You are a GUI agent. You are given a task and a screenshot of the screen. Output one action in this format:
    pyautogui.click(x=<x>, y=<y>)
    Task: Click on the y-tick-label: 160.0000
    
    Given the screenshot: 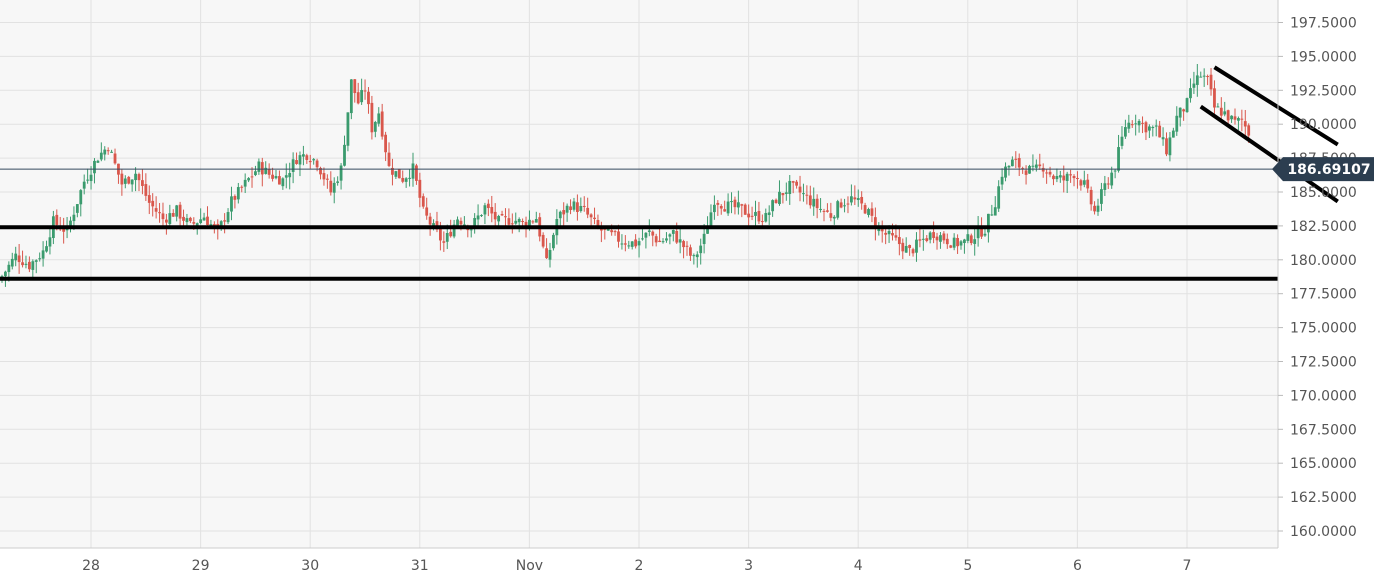 What is the action you would take?
    pyautogui.click(x=1323, y=532)
    